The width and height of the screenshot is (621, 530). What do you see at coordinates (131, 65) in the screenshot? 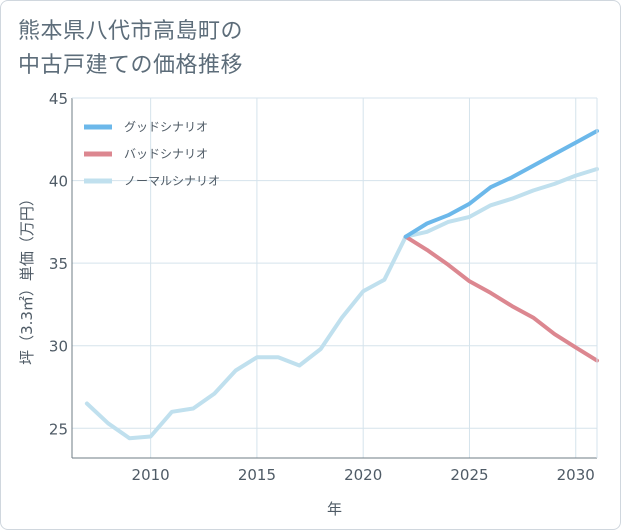
I see `chart-title-line2: 中古戸建ての価格推移` at bounding box center [131, 65].